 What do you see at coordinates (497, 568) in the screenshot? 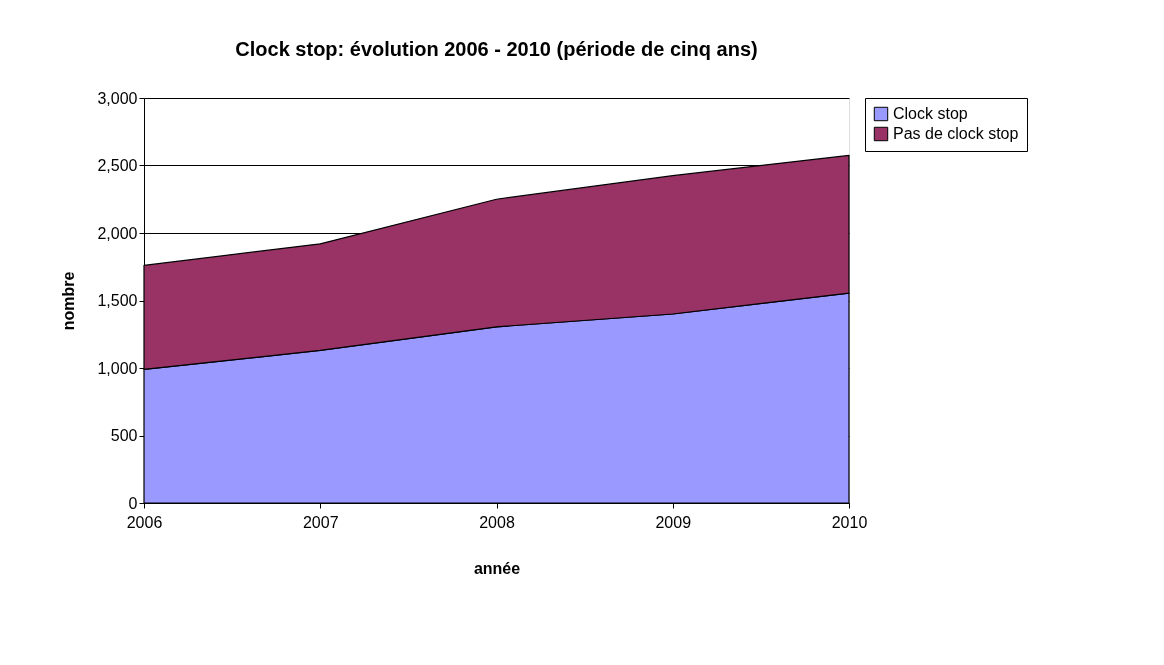
I see `x-axis-title: année` at bounding box center [497, 568].